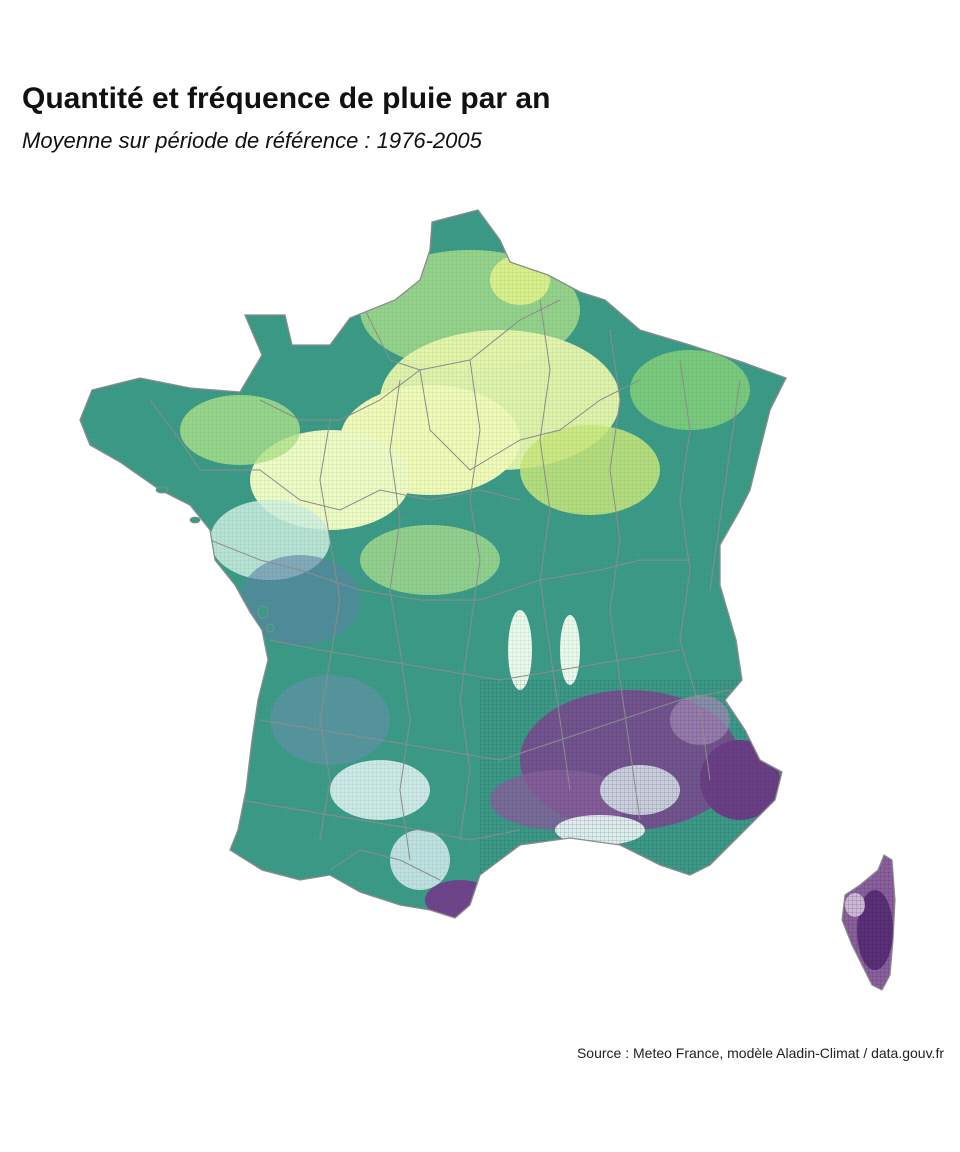  I want to click on chart-title: Quantité et fréquence de pluie par an, so click(286, 98).